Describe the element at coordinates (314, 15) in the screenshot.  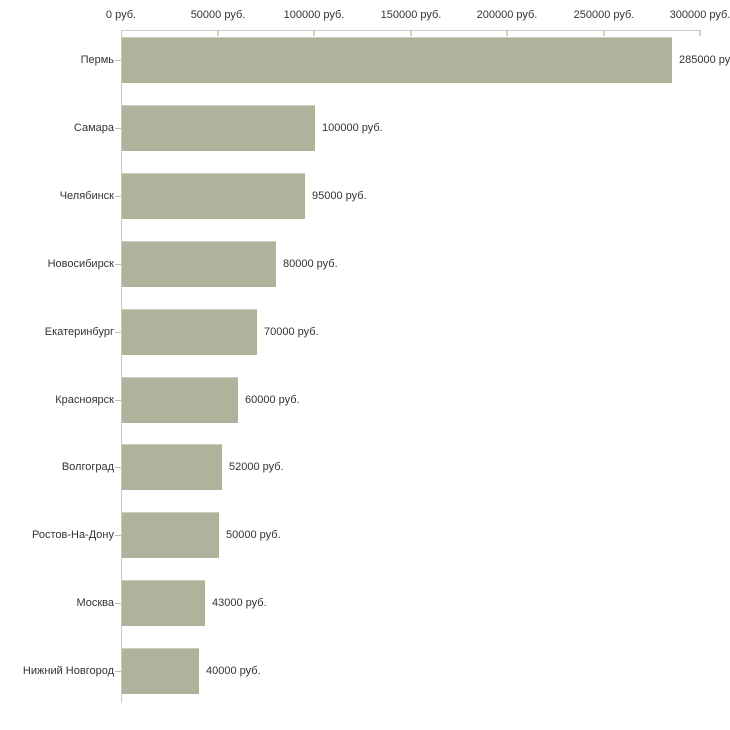
I see `x-tick-label: 100000 руб.` at that location.